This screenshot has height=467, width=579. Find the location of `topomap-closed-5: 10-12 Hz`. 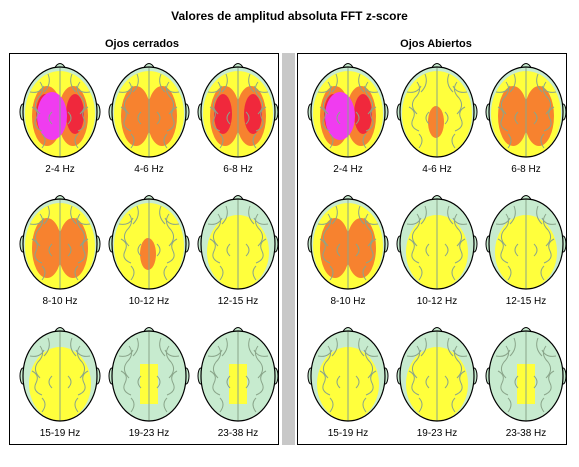

topomap-closed-5: 10-12 Hz is located at coordinates (149, 248).